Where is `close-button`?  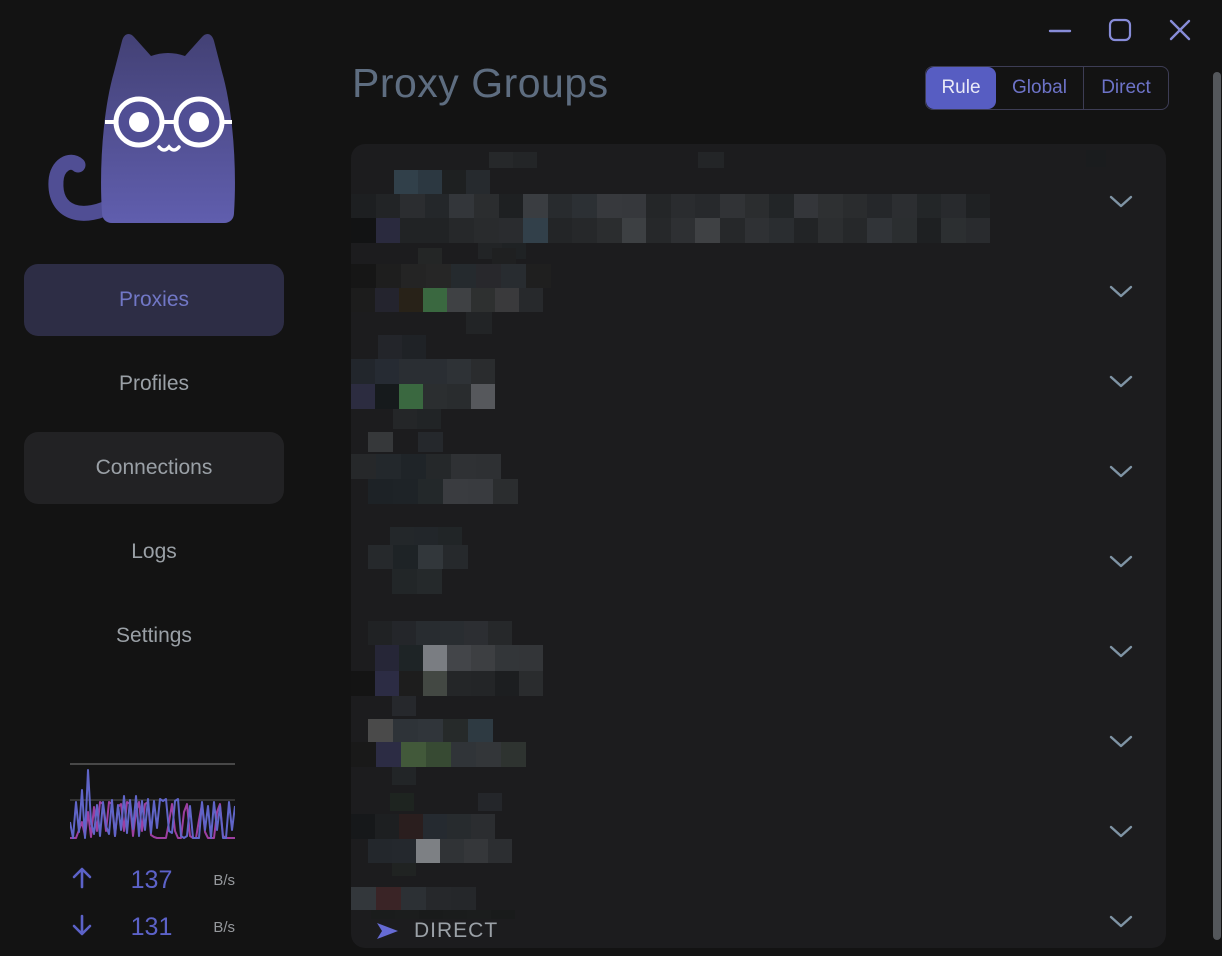
close-button is located at coordinates (1180, 32).